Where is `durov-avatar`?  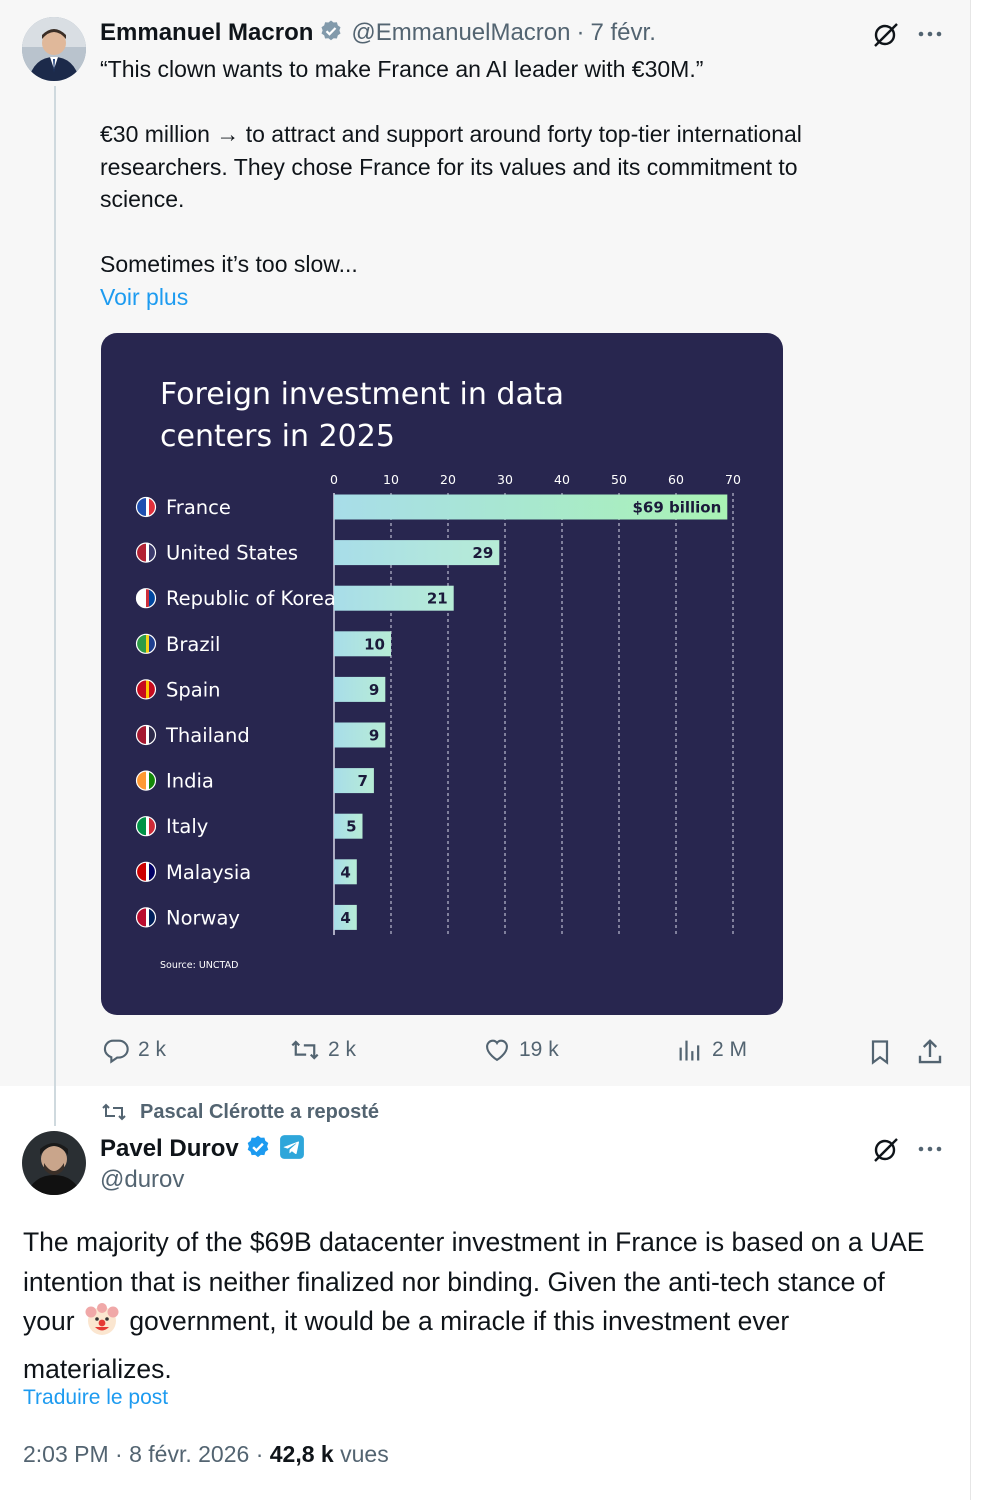
durov-avatar is located at coordinates (54, 1163).